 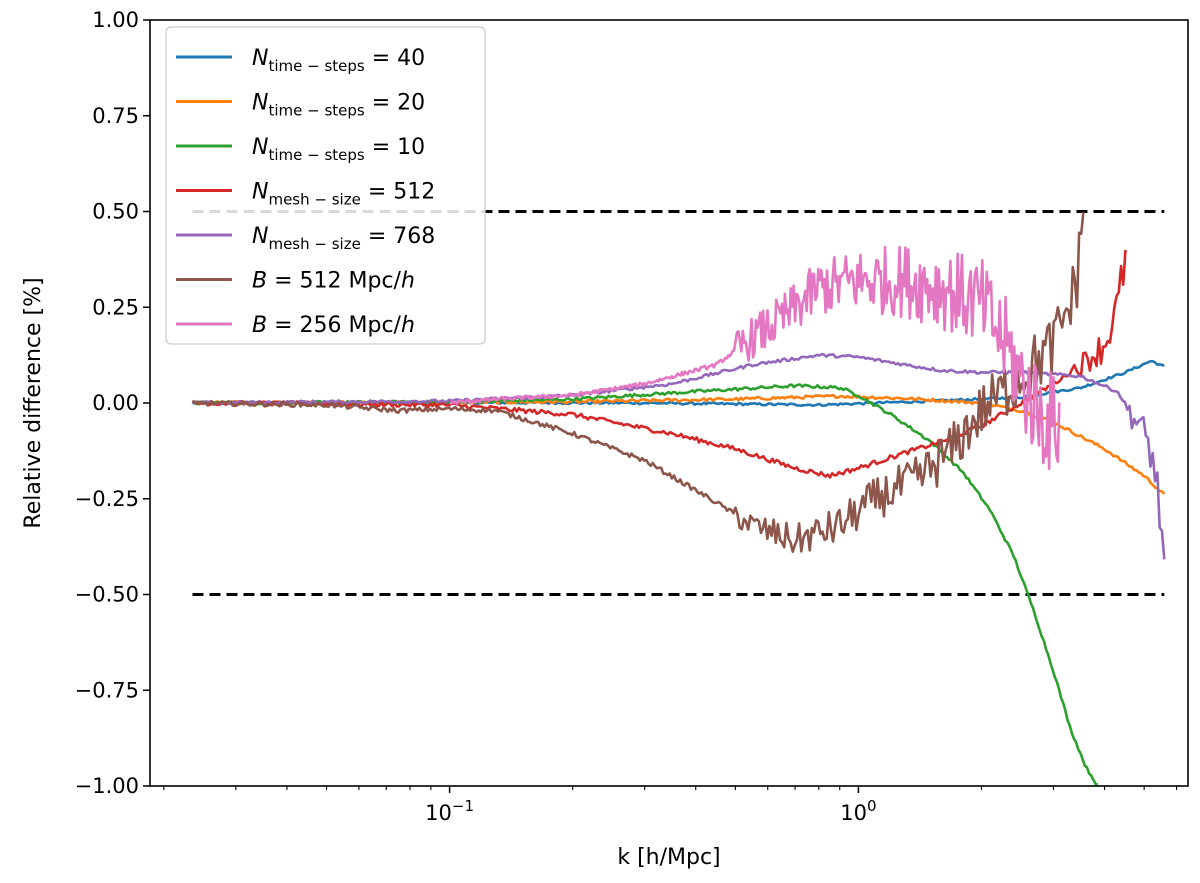 I want to click on y-tick-label: −0.25, so click(x=107, y=499).